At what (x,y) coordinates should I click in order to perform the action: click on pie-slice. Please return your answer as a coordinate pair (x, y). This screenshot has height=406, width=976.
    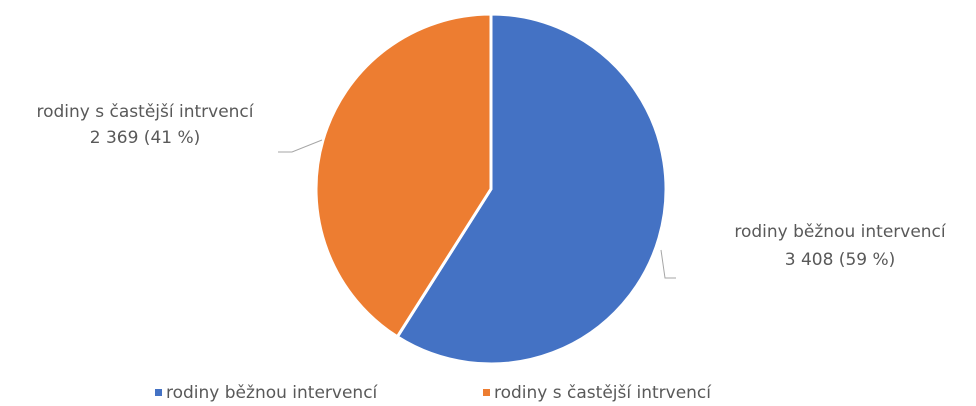
    Looking at the image, I should click on (403, 175).